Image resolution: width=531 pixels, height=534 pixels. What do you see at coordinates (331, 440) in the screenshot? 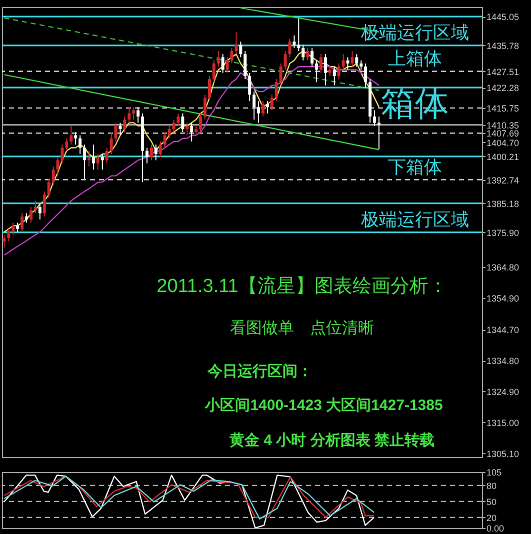
I see `annotation: 黄金 4 小时 分析图表 禁止转载` at bounding box center [331, 440].